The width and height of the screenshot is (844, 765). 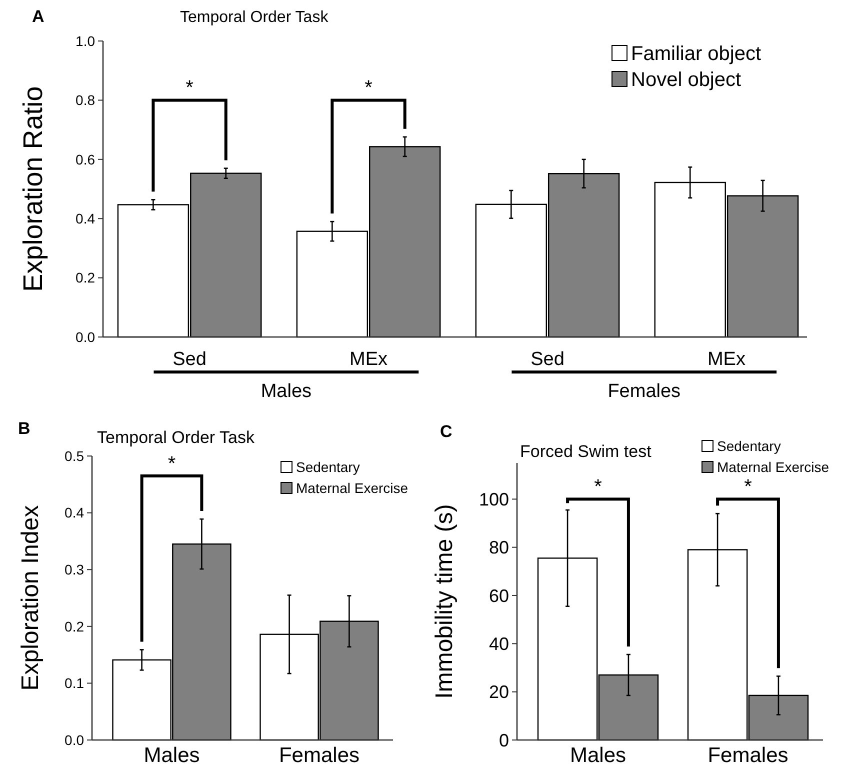 What do you see at coordinates (24, 428) in the screenshot?
I see `text: B` at bounding box center [24, 428].